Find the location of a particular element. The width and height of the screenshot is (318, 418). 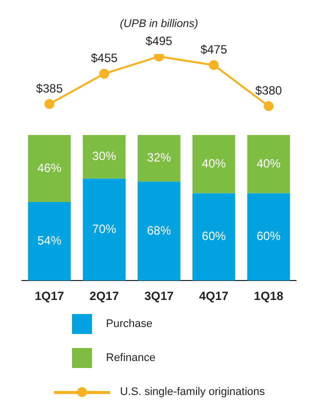

legend-label: Refinance is located at coordinates (131, 358).